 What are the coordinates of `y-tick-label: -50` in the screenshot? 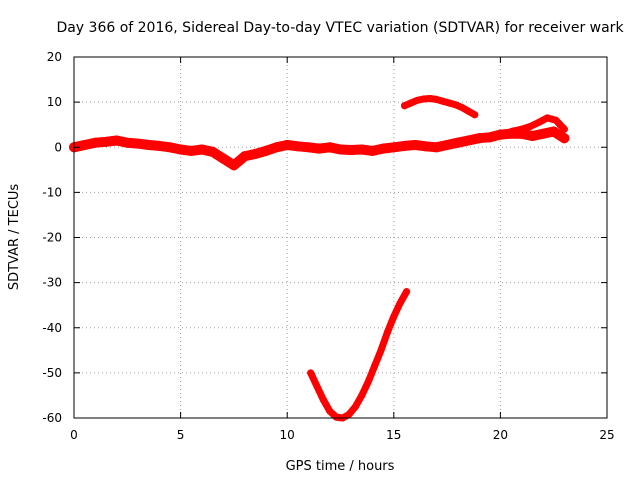 It's located at (52, 373).